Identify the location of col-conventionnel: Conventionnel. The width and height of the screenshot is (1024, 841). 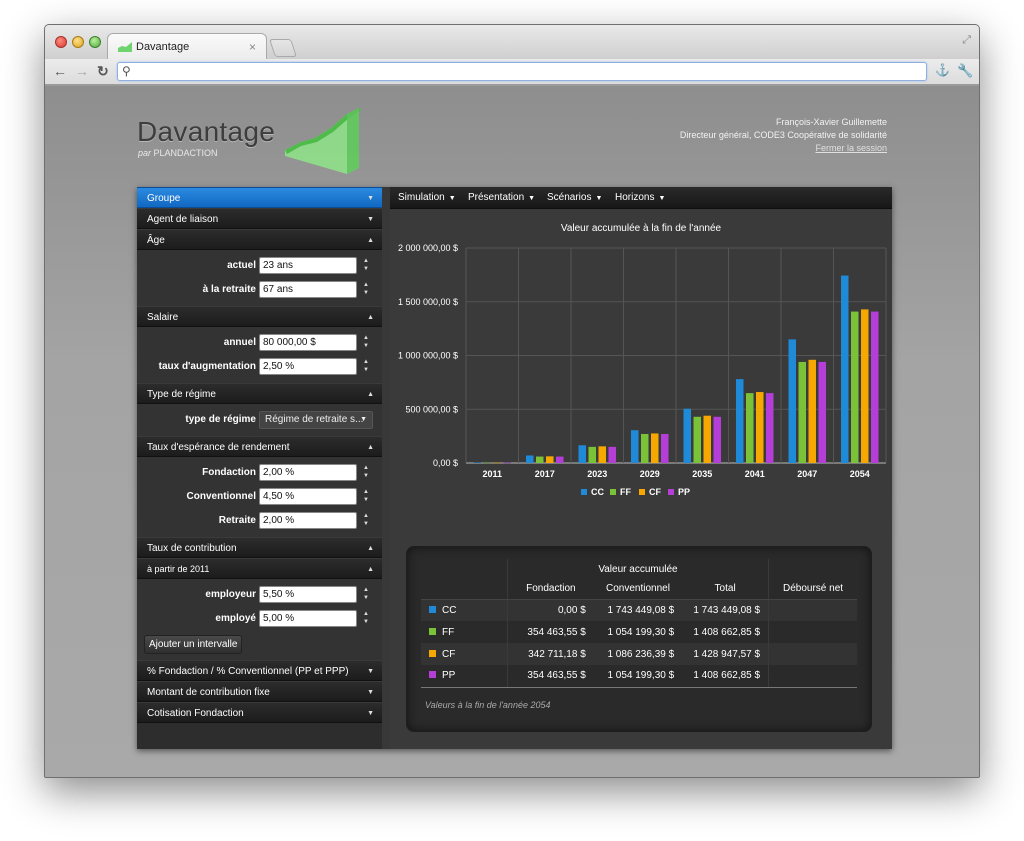
(638, 589).